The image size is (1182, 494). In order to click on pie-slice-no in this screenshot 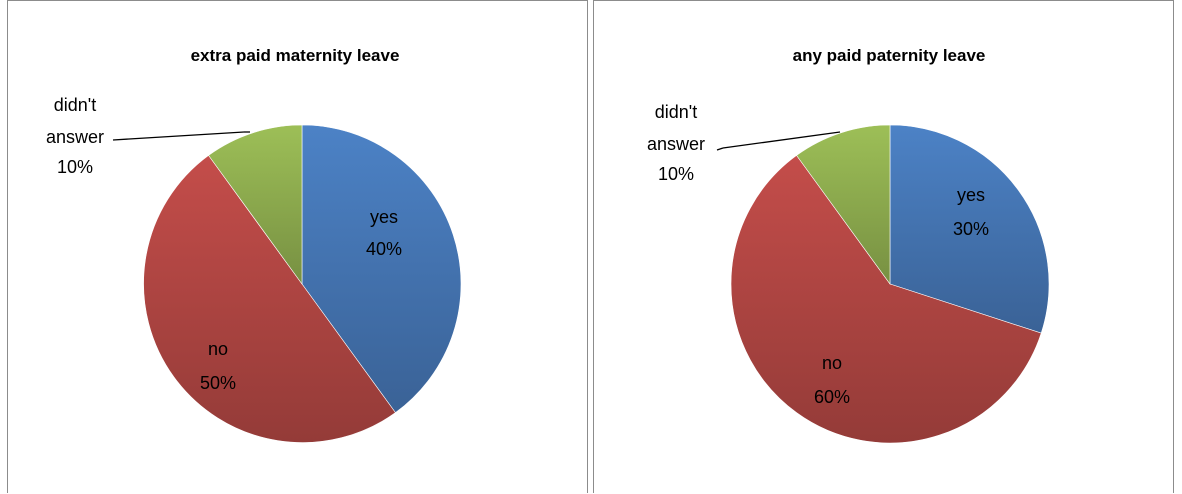, I will do `click(269, 298)`.